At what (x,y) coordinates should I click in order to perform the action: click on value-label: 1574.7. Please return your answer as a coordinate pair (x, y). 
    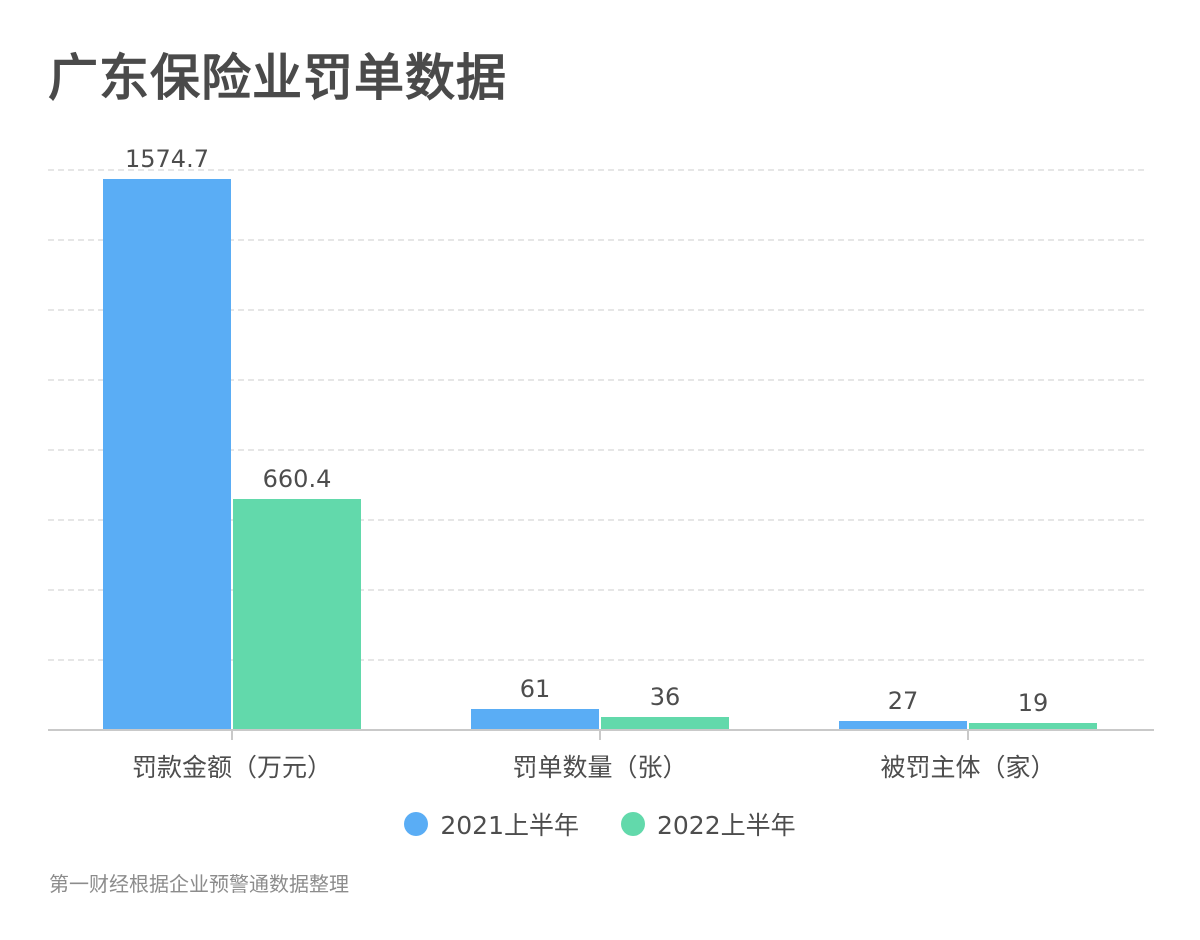
    Looking at the image, I should click on (167, 158).